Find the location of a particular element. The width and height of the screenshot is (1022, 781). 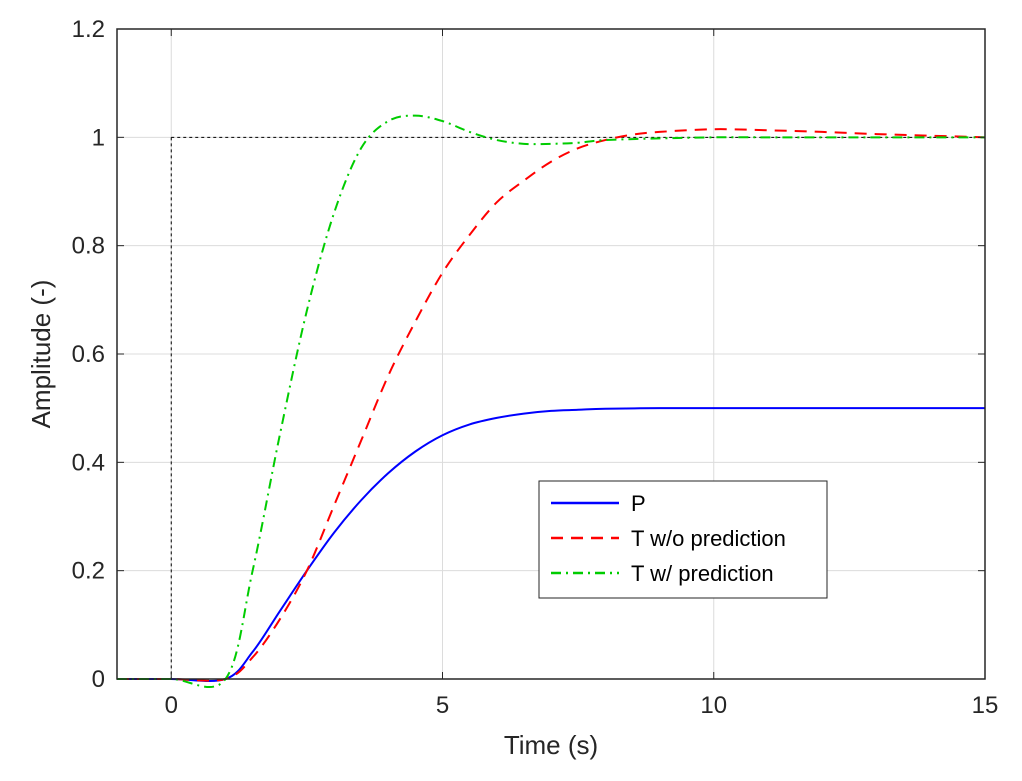

y-tick-label: 0.2 is located at coordinates (88, 571).